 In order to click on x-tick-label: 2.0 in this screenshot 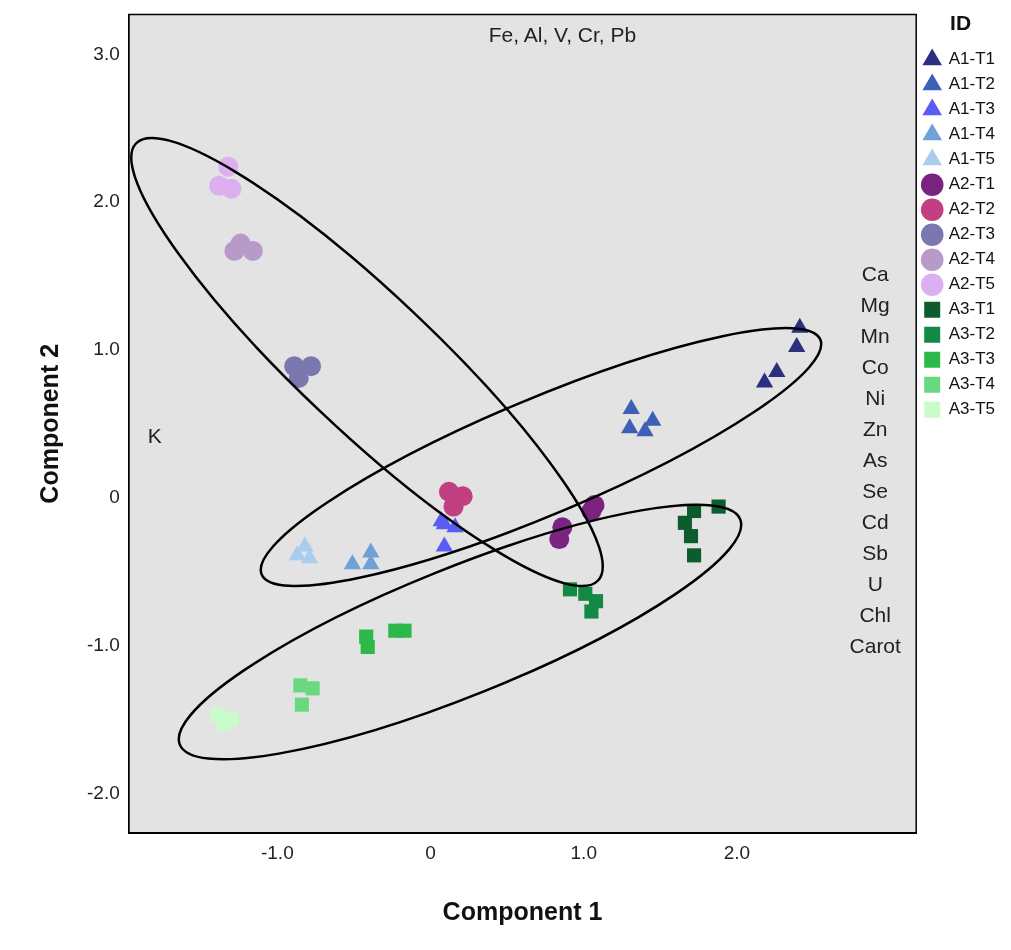, I will do `click(737, 852)`.